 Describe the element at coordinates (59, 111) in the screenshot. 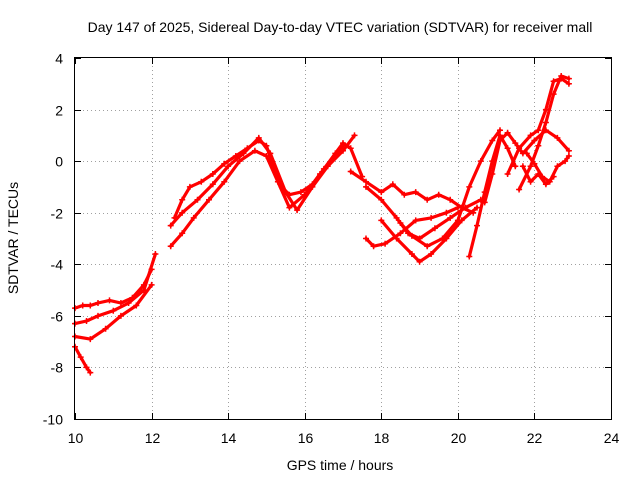

I see `y-tick-label: 2` at that location.